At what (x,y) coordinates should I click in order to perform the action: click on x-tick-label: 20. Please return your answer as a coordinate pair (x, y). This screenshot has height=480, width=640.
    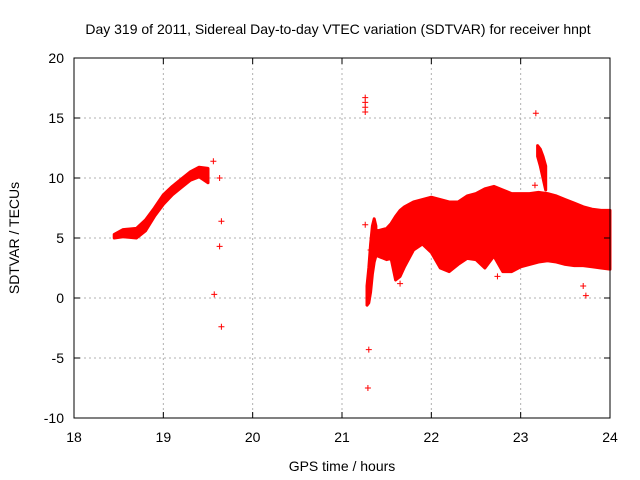
    Looking at the image, I should click on (253, 437).